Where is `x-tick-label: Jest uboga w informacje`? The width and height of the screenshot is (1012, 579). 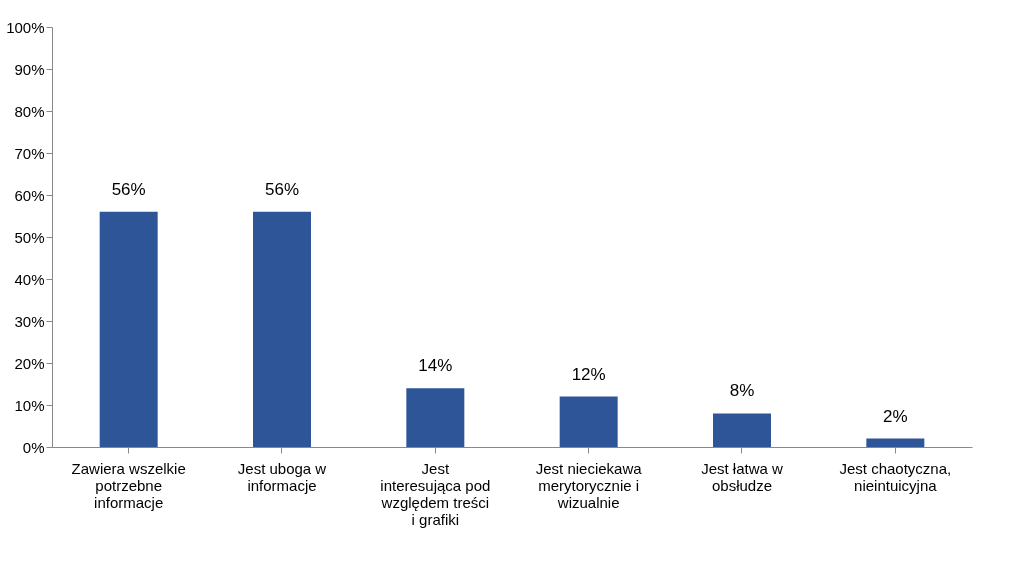 x-tick-label: Jest uboga w informacje is located at coordinates (282, 476).